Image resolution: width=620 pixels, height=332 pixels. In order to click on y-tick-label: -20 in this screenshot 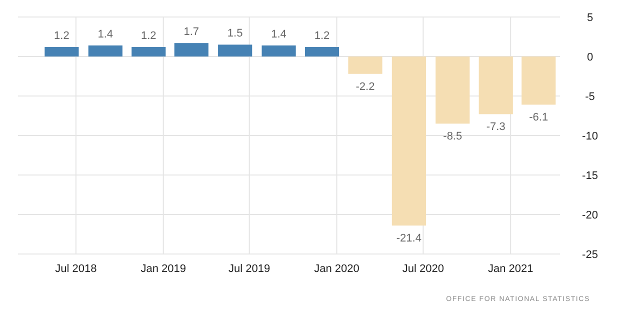, I will do `click(590, 216)`.